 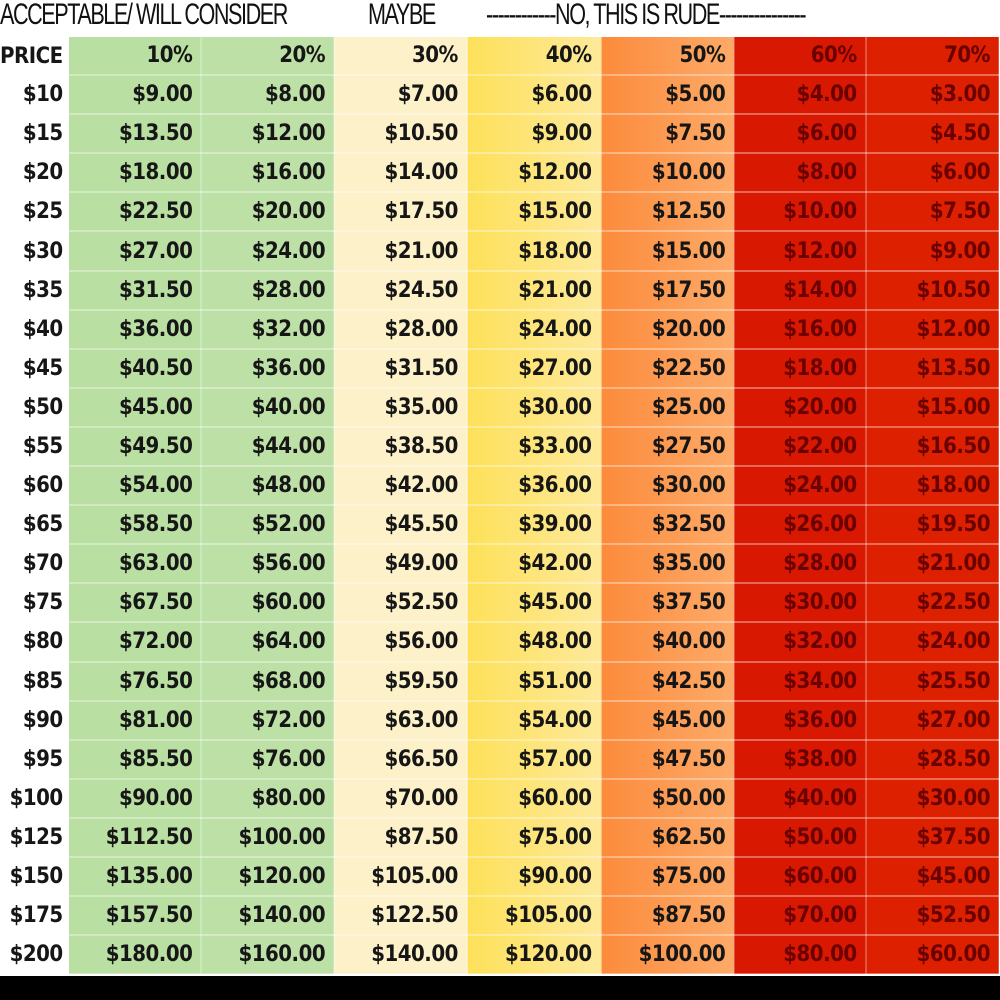 I want to click on discount-cell: $3.00, so click(x=932, y=95).